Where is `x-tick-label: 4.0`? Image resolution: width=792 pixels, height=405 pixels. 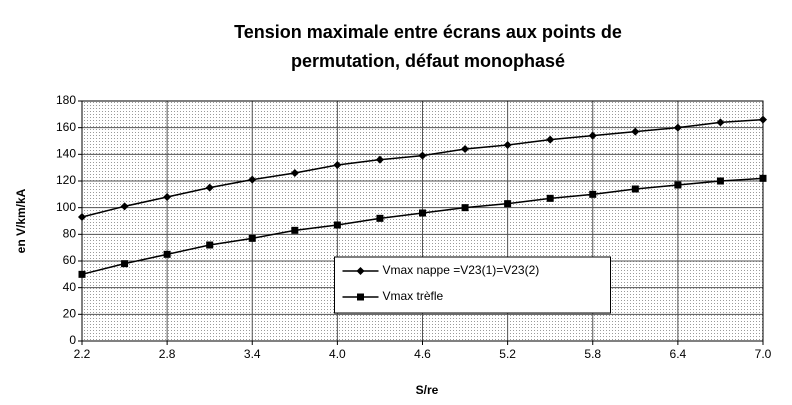 x-tick-label: 4.0 is located at coordinates (337, 354).